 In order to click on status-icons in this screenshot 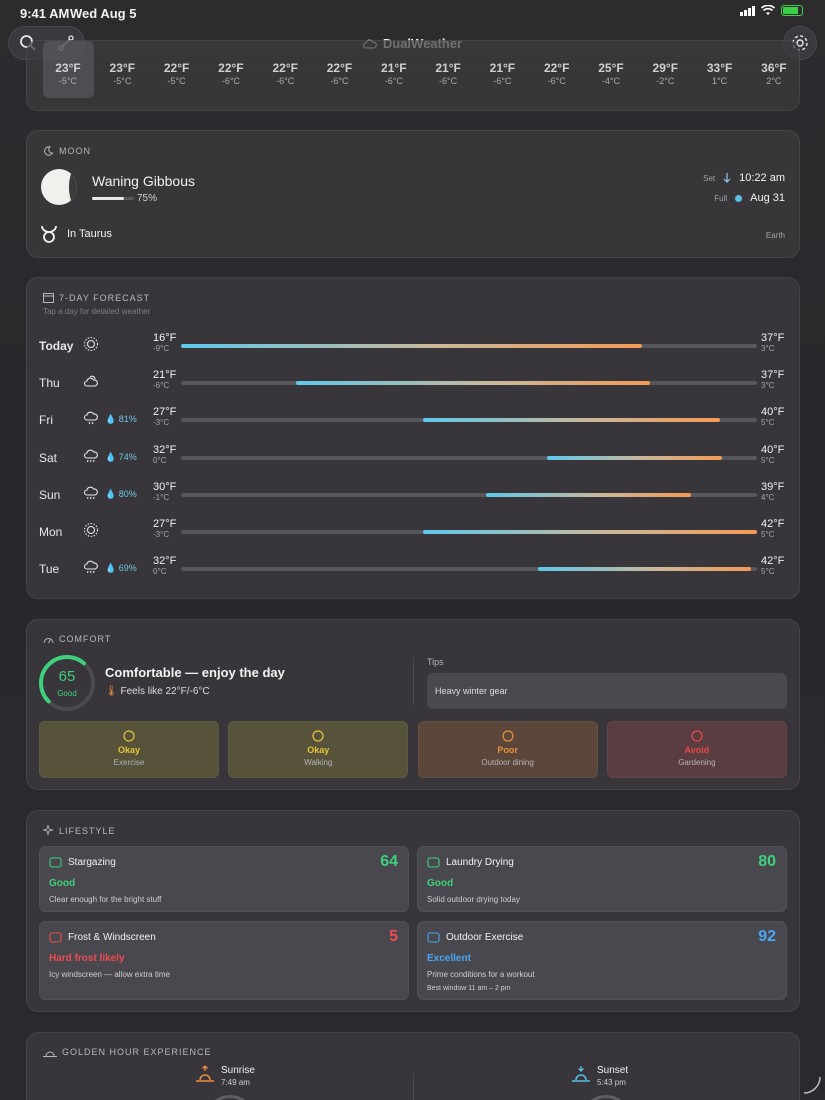, I will do `click(771, 10)`.